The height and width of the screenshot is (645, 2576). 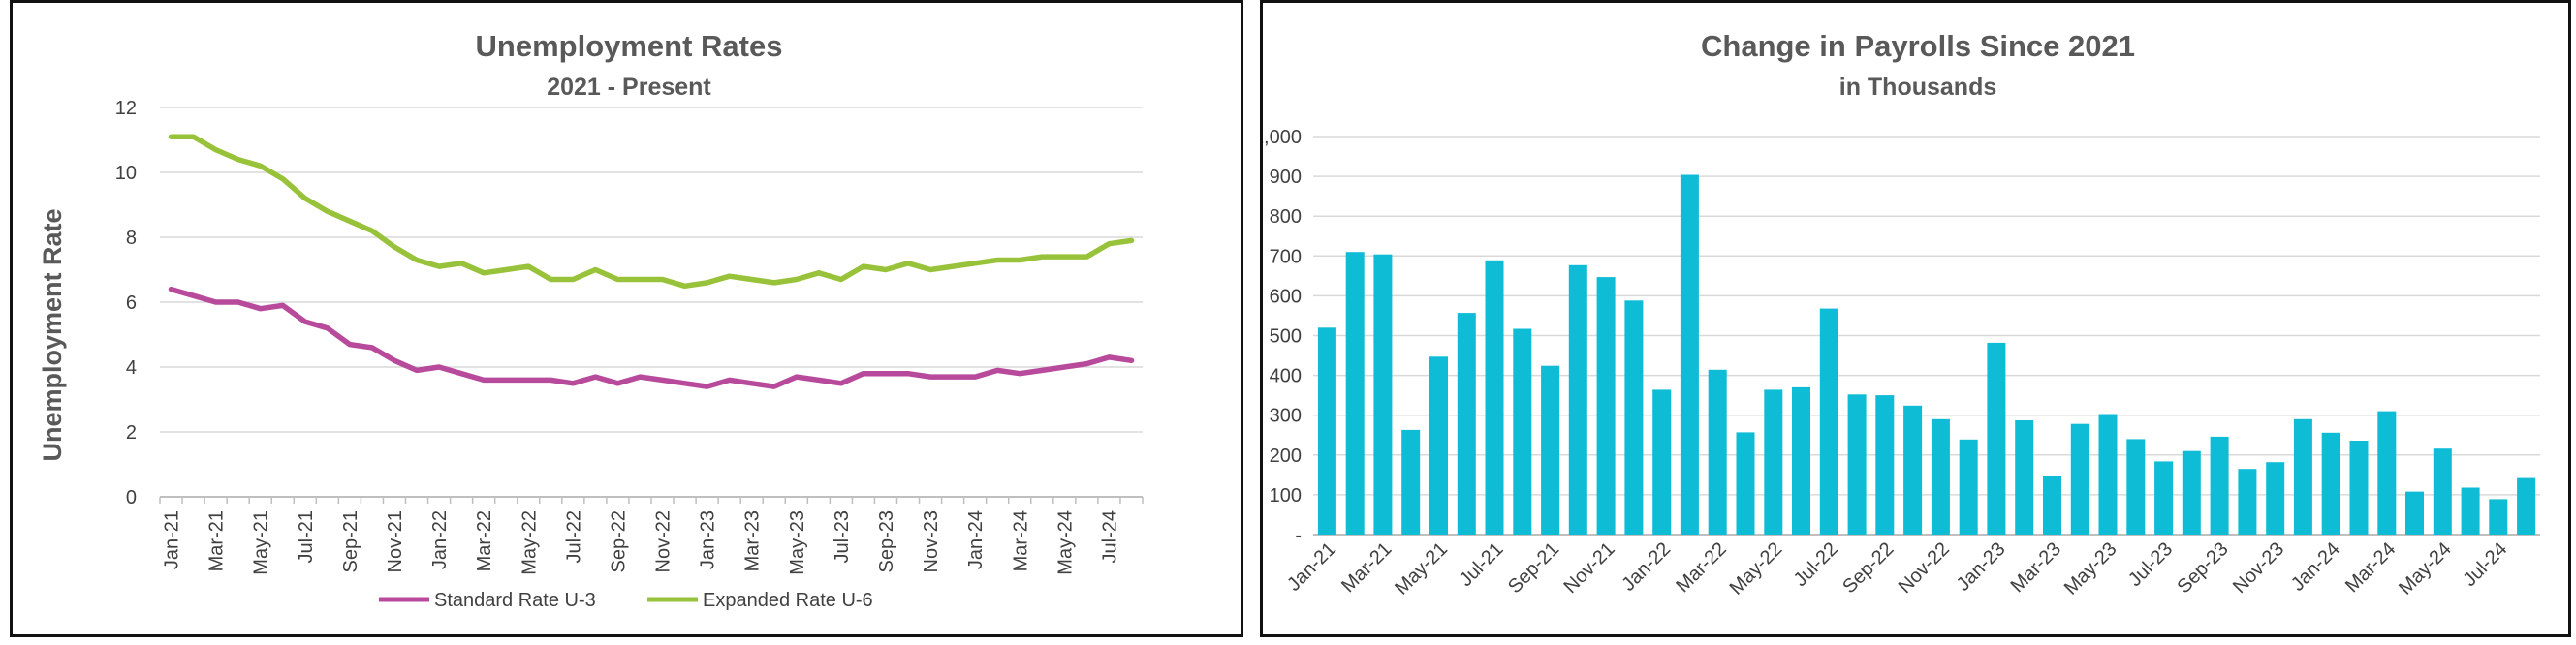 What do you see at coordinates (1282, 137) in the screenshot?
I see `y-tick-label: 1,000` at bounding box center [1282, 137].